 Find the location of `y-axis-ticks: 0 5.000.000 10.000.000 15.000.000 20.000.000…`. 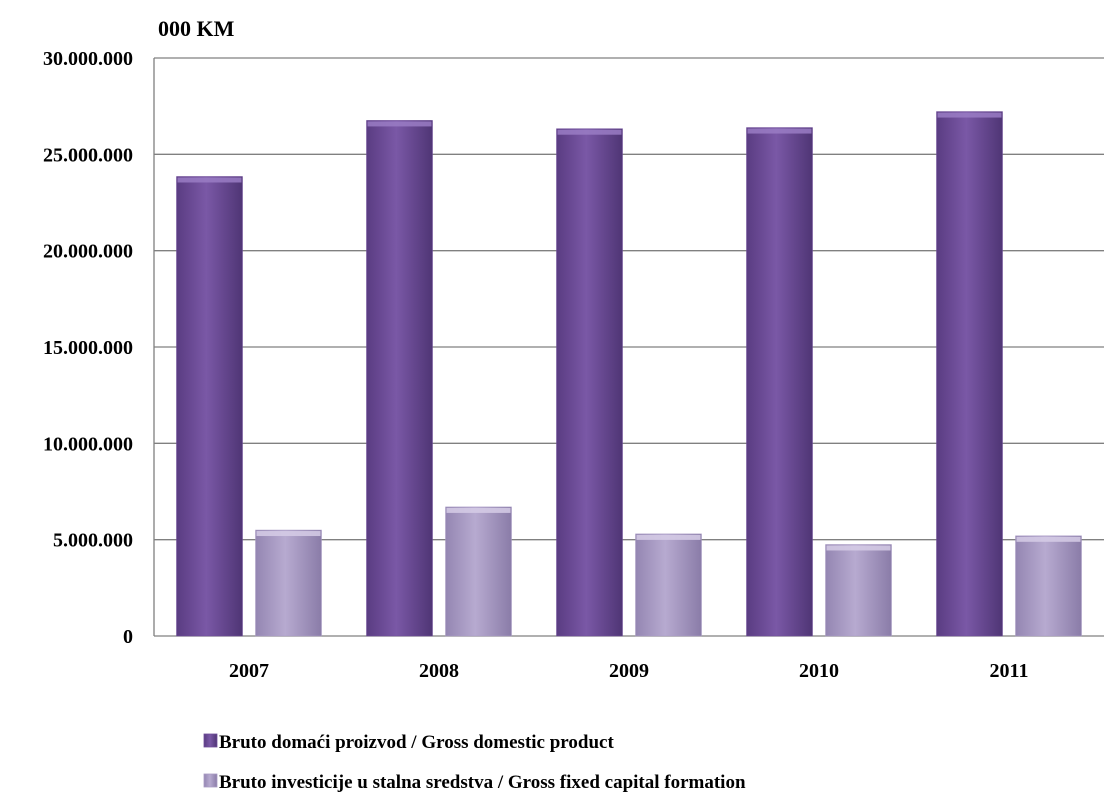

y-axis-ticks: 0 5.000.000 10.000.000 15.000.000 20.000.000… is located at coordinates (88, 348).